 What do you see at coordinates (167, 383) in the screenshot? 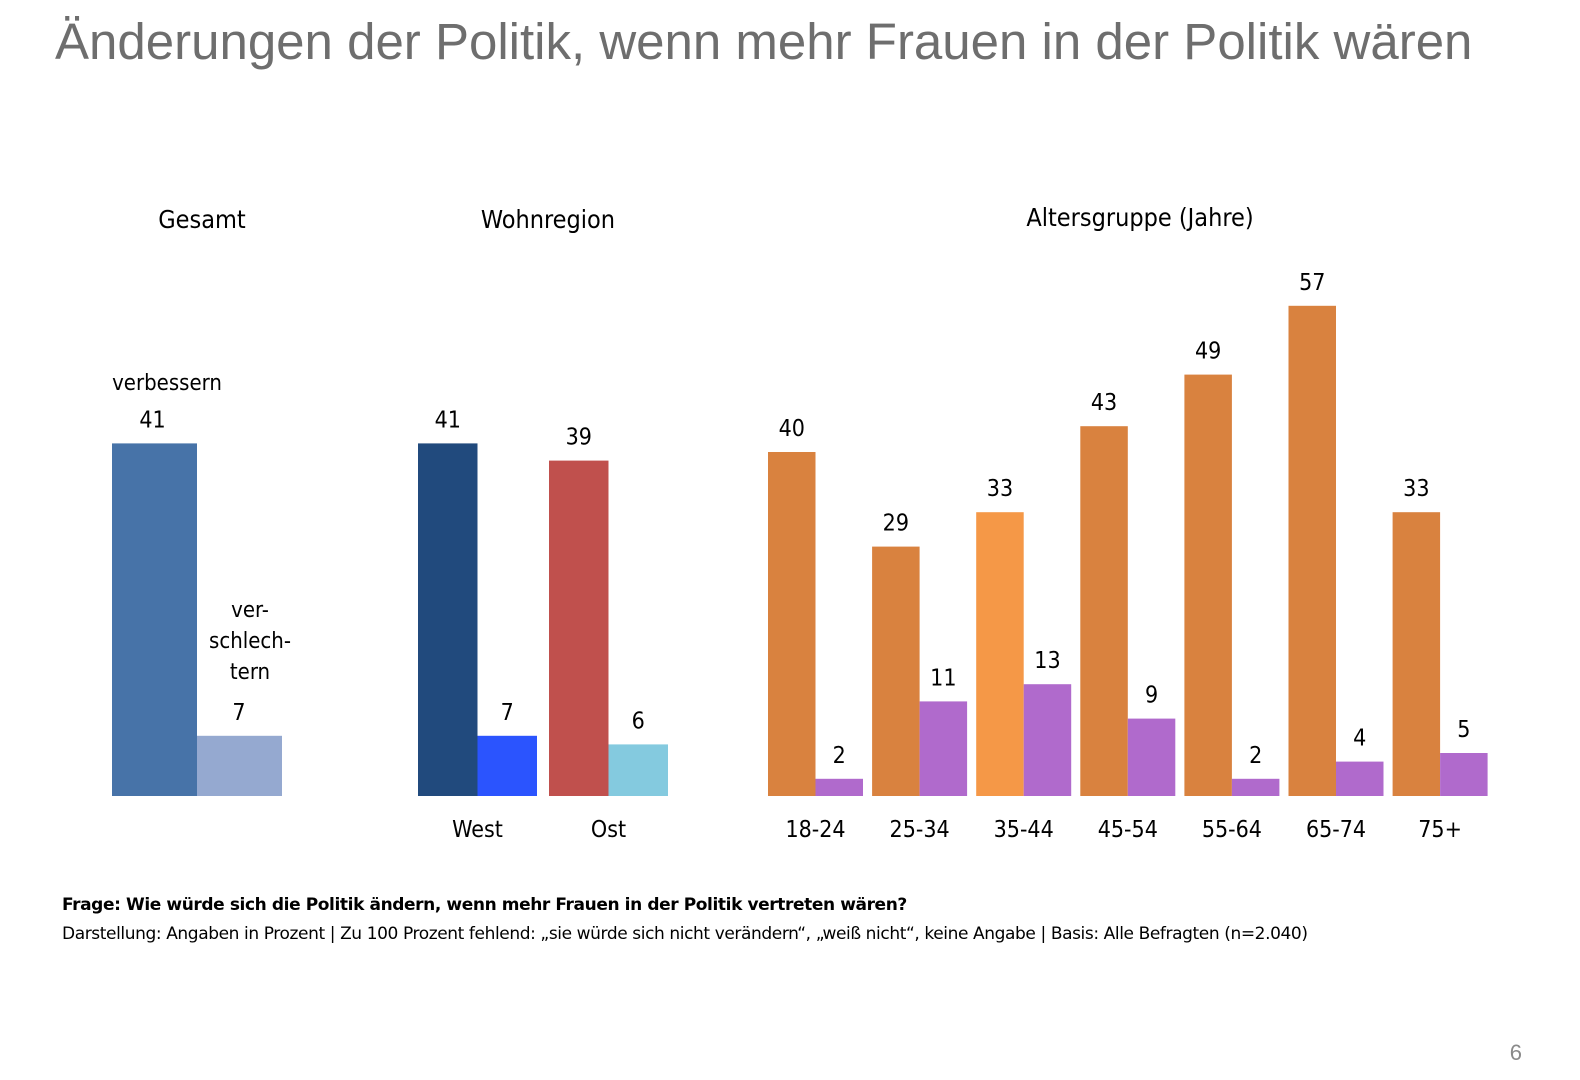
I see `series-label-verbessern: verbessern` at bounding box center [167, 383].